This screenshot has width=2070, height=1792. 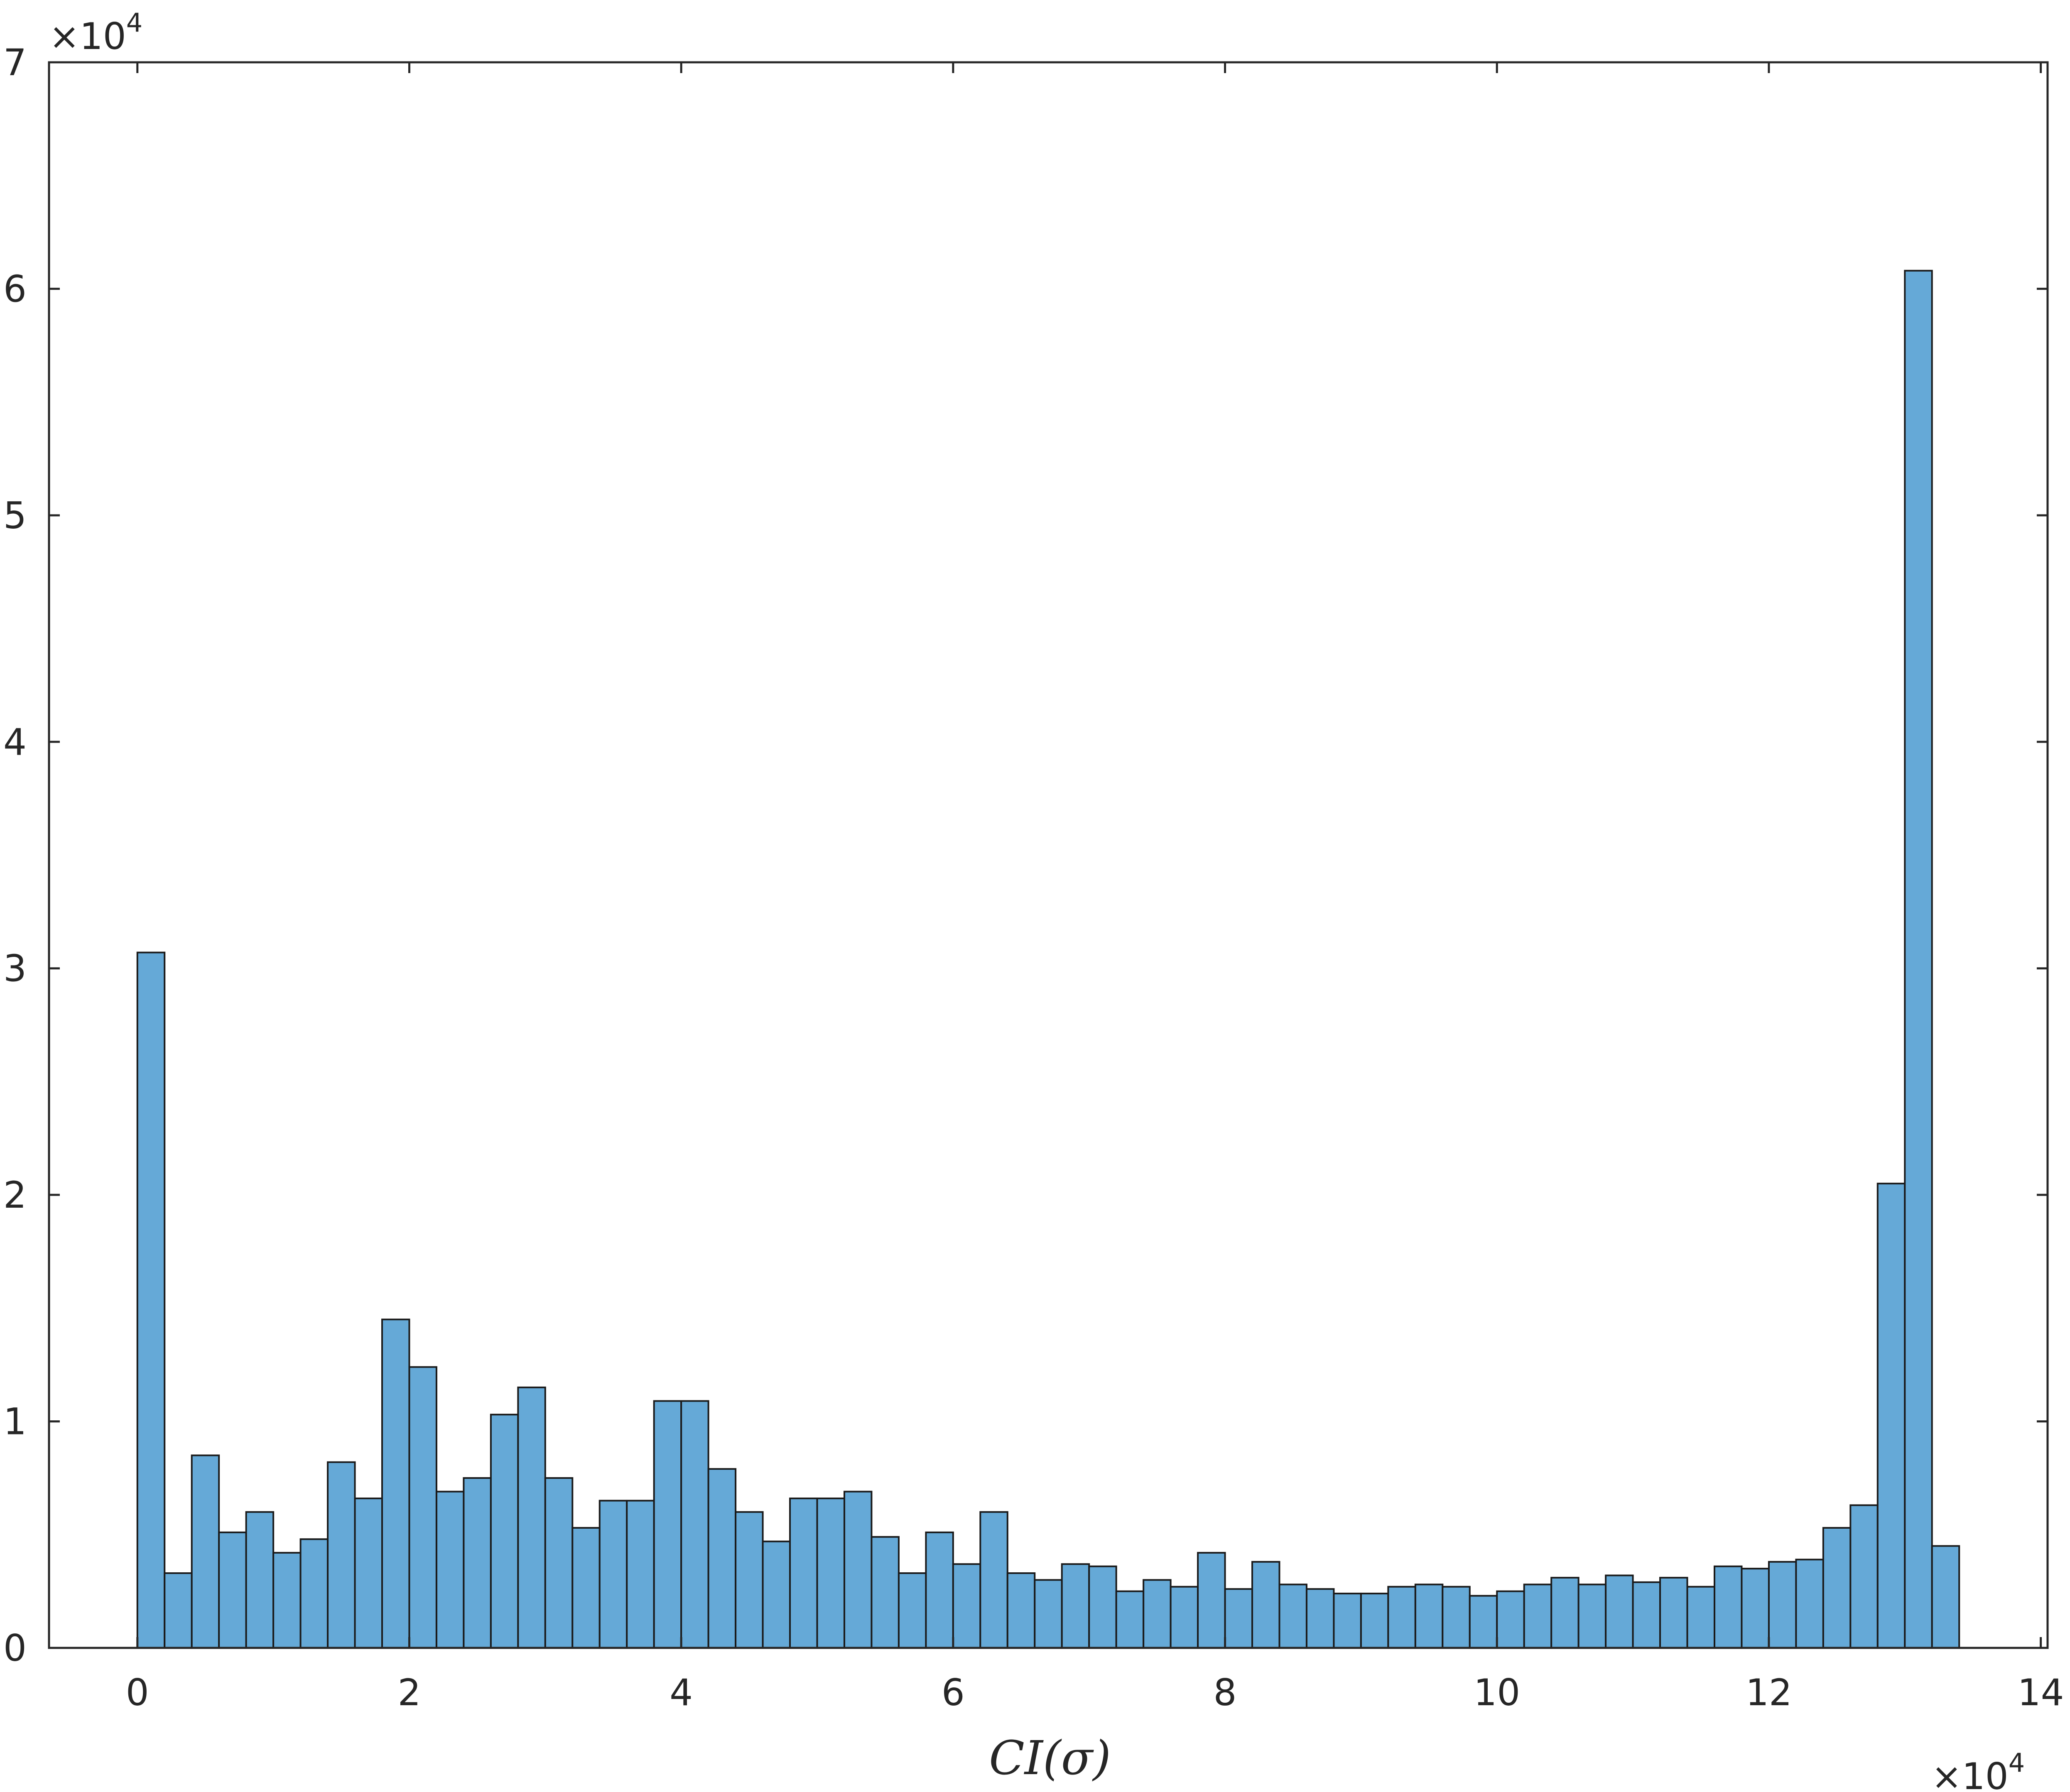 What do you see at coordinates (682, 1692) in the screenshot?
I see `x-tick-label: 4` at bounding box center [682, 1692].